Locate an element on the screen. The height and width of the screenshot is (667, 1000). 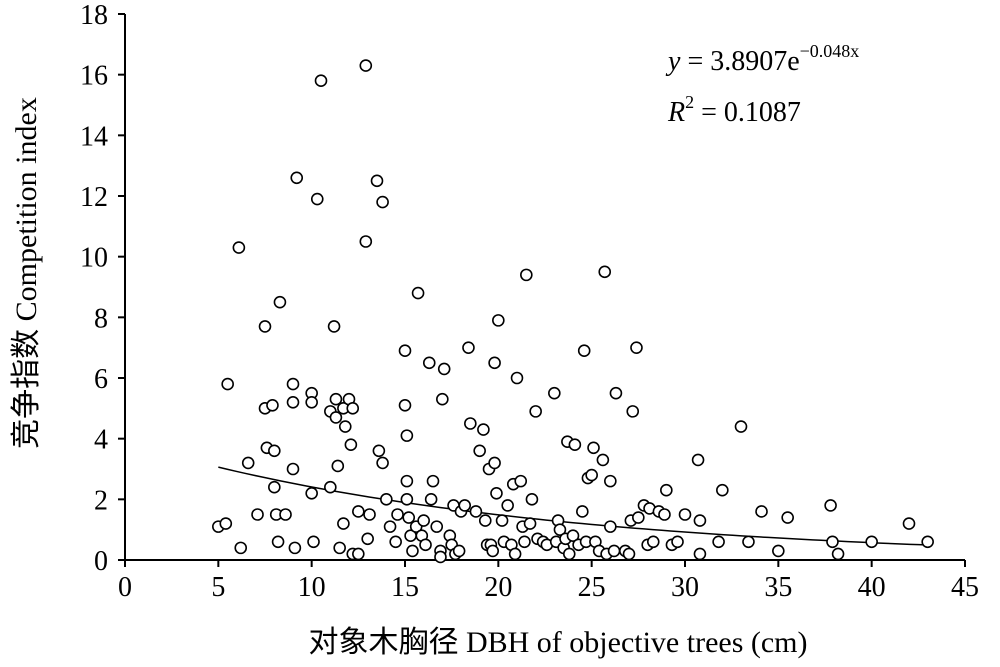
x-tick-label: 30 is located at coordinates (685, 587).